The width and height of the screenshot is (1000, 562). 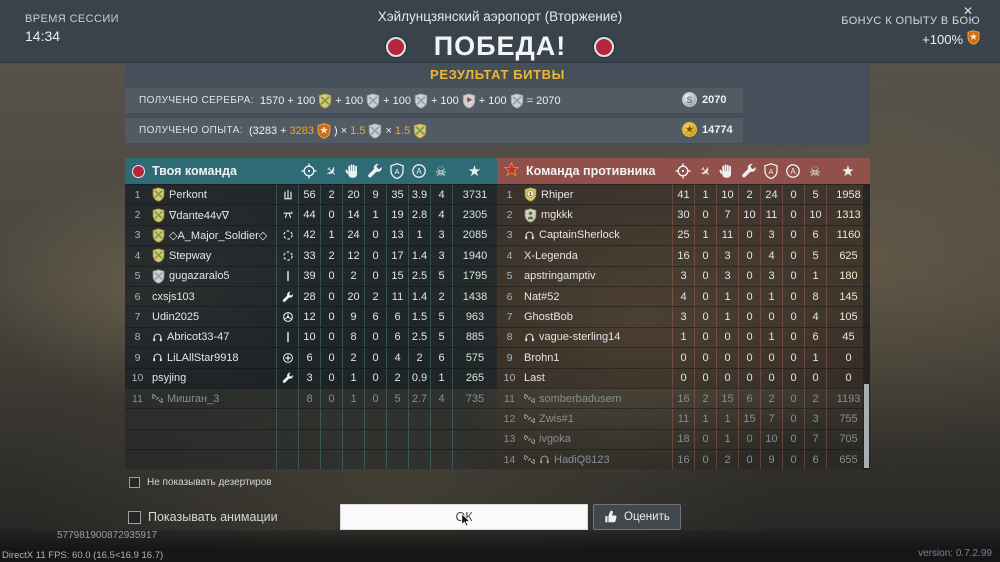 What do you see at coordinates (375, 317) in the screenshot?
I see `player-stat: 6` at bounding box center [375, 317].